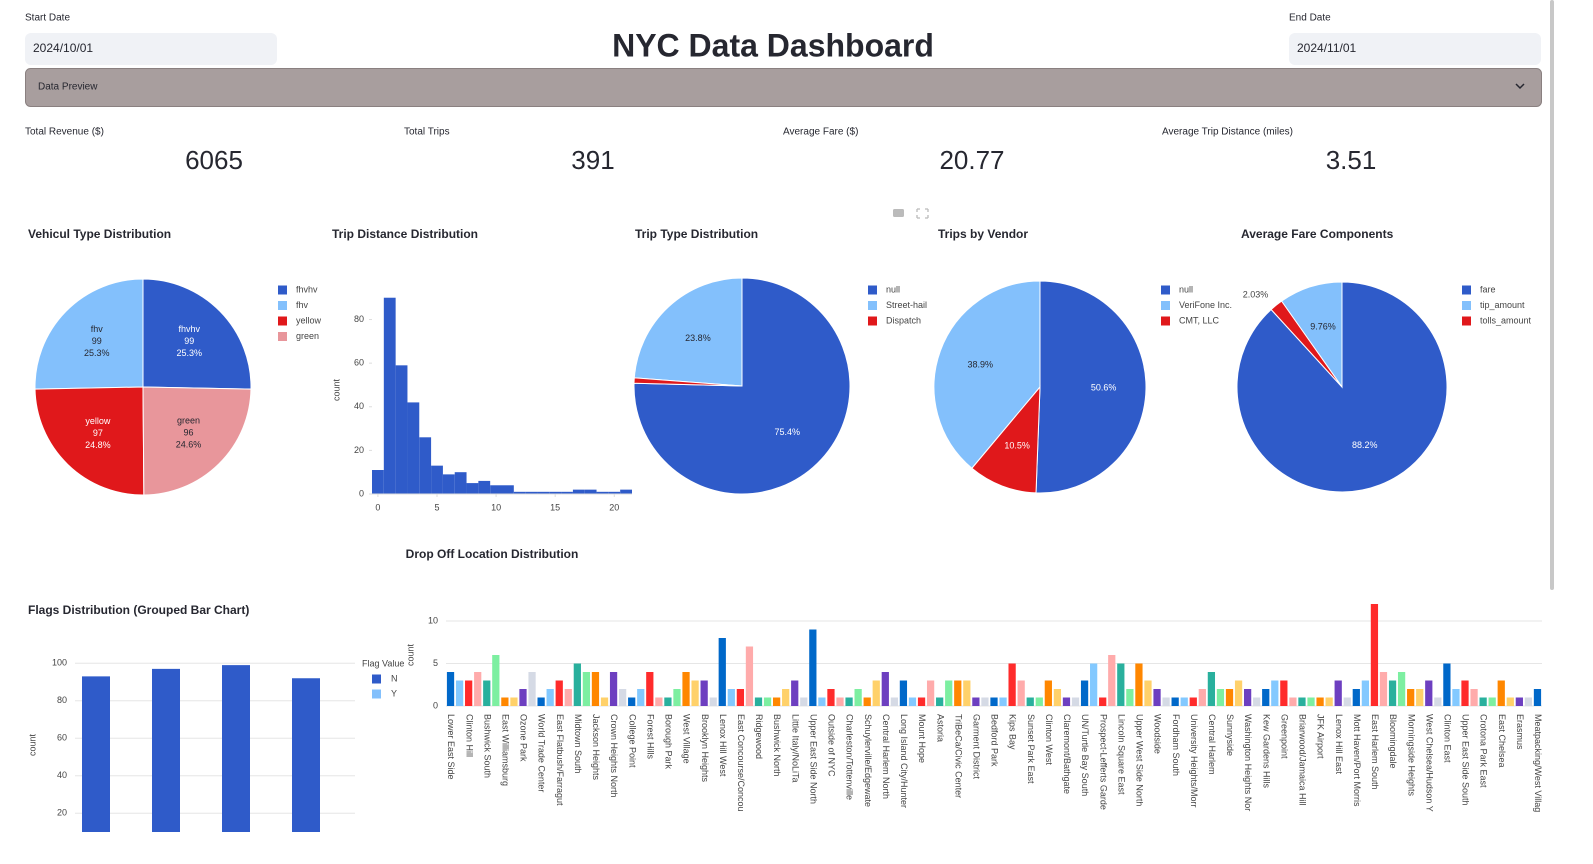  Describe the element at coordinates (1502, 741) in the screenshot. I see `x-tick-label: East Chelsea` at that location.